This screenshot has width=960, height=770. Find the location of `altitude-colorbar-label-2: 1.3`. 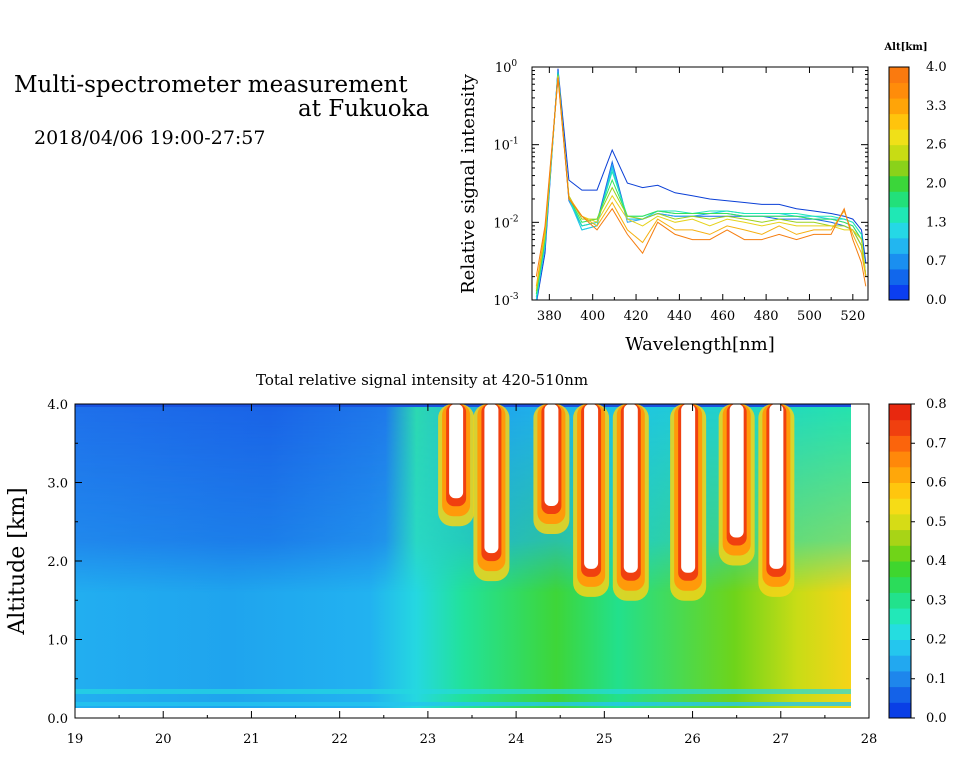

altitude-colorbar-label-2: 1.3 is located at coordinates (936, 222).